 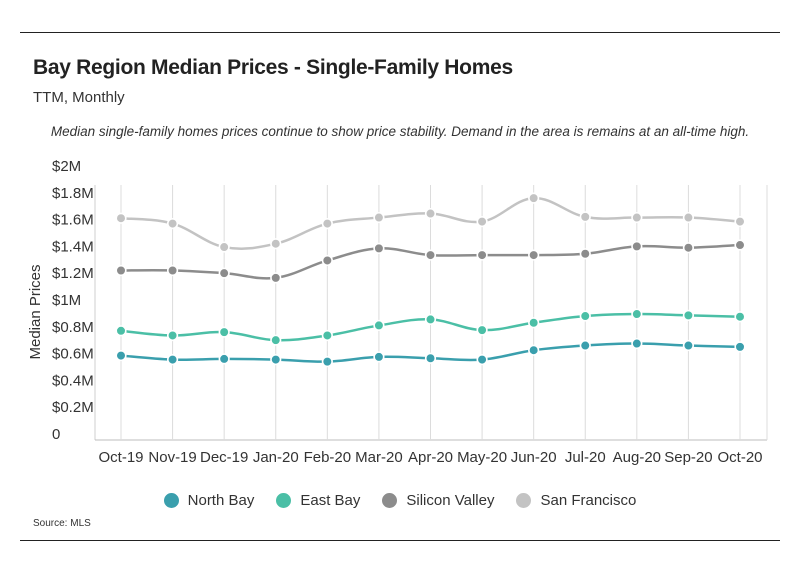 I want to click on legend-label: San Francisco, so click(x=588, y=500).